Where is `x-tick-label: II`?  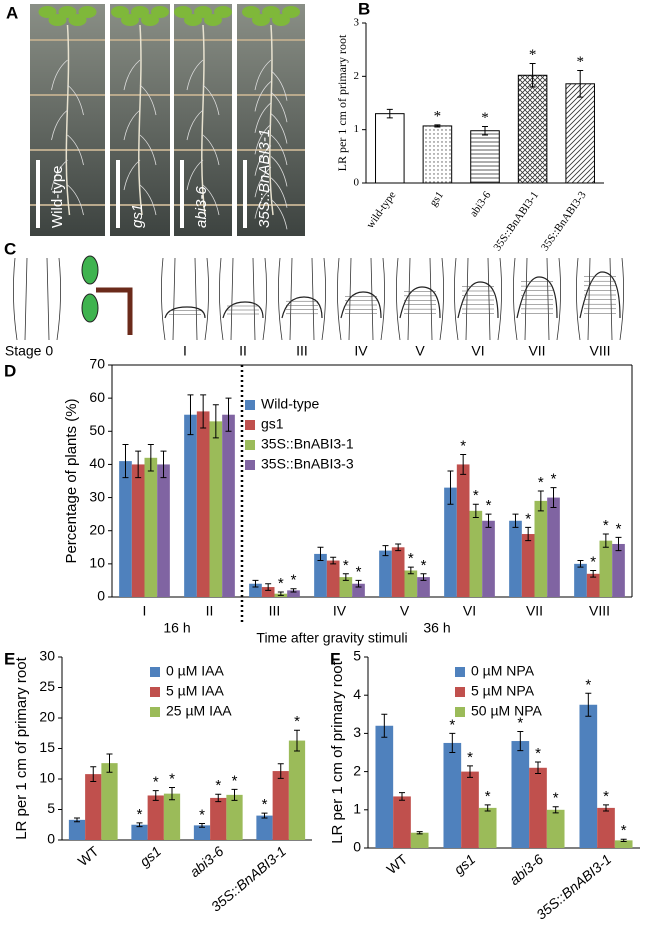
x-tick-label: II is located at coordinates (210, 611).